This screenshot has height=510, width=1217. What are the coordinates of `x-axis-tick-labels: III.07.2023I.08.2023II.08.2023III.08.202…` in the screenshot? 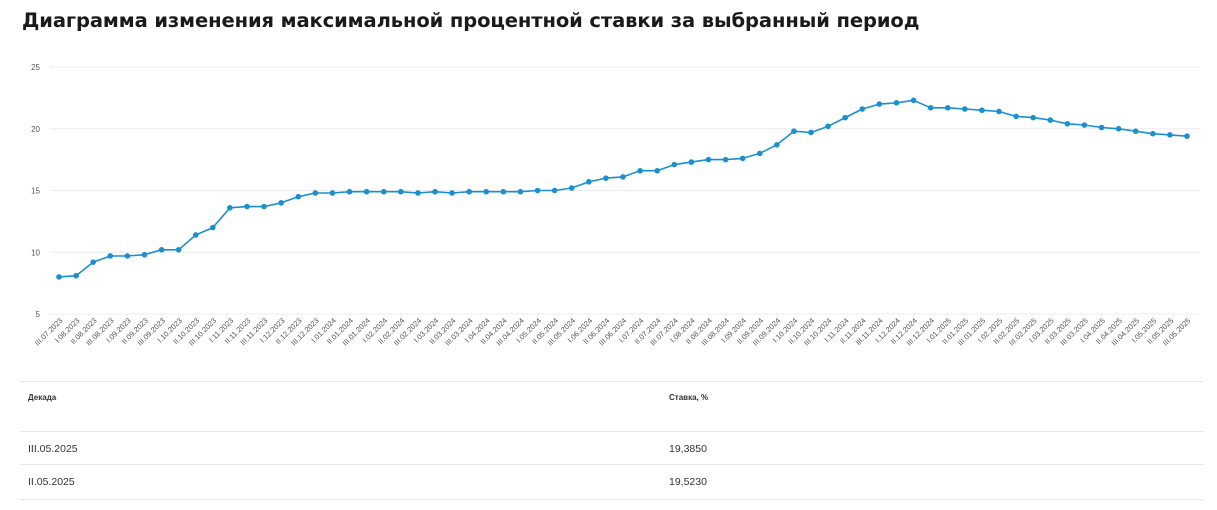 It's located at (612, 331).